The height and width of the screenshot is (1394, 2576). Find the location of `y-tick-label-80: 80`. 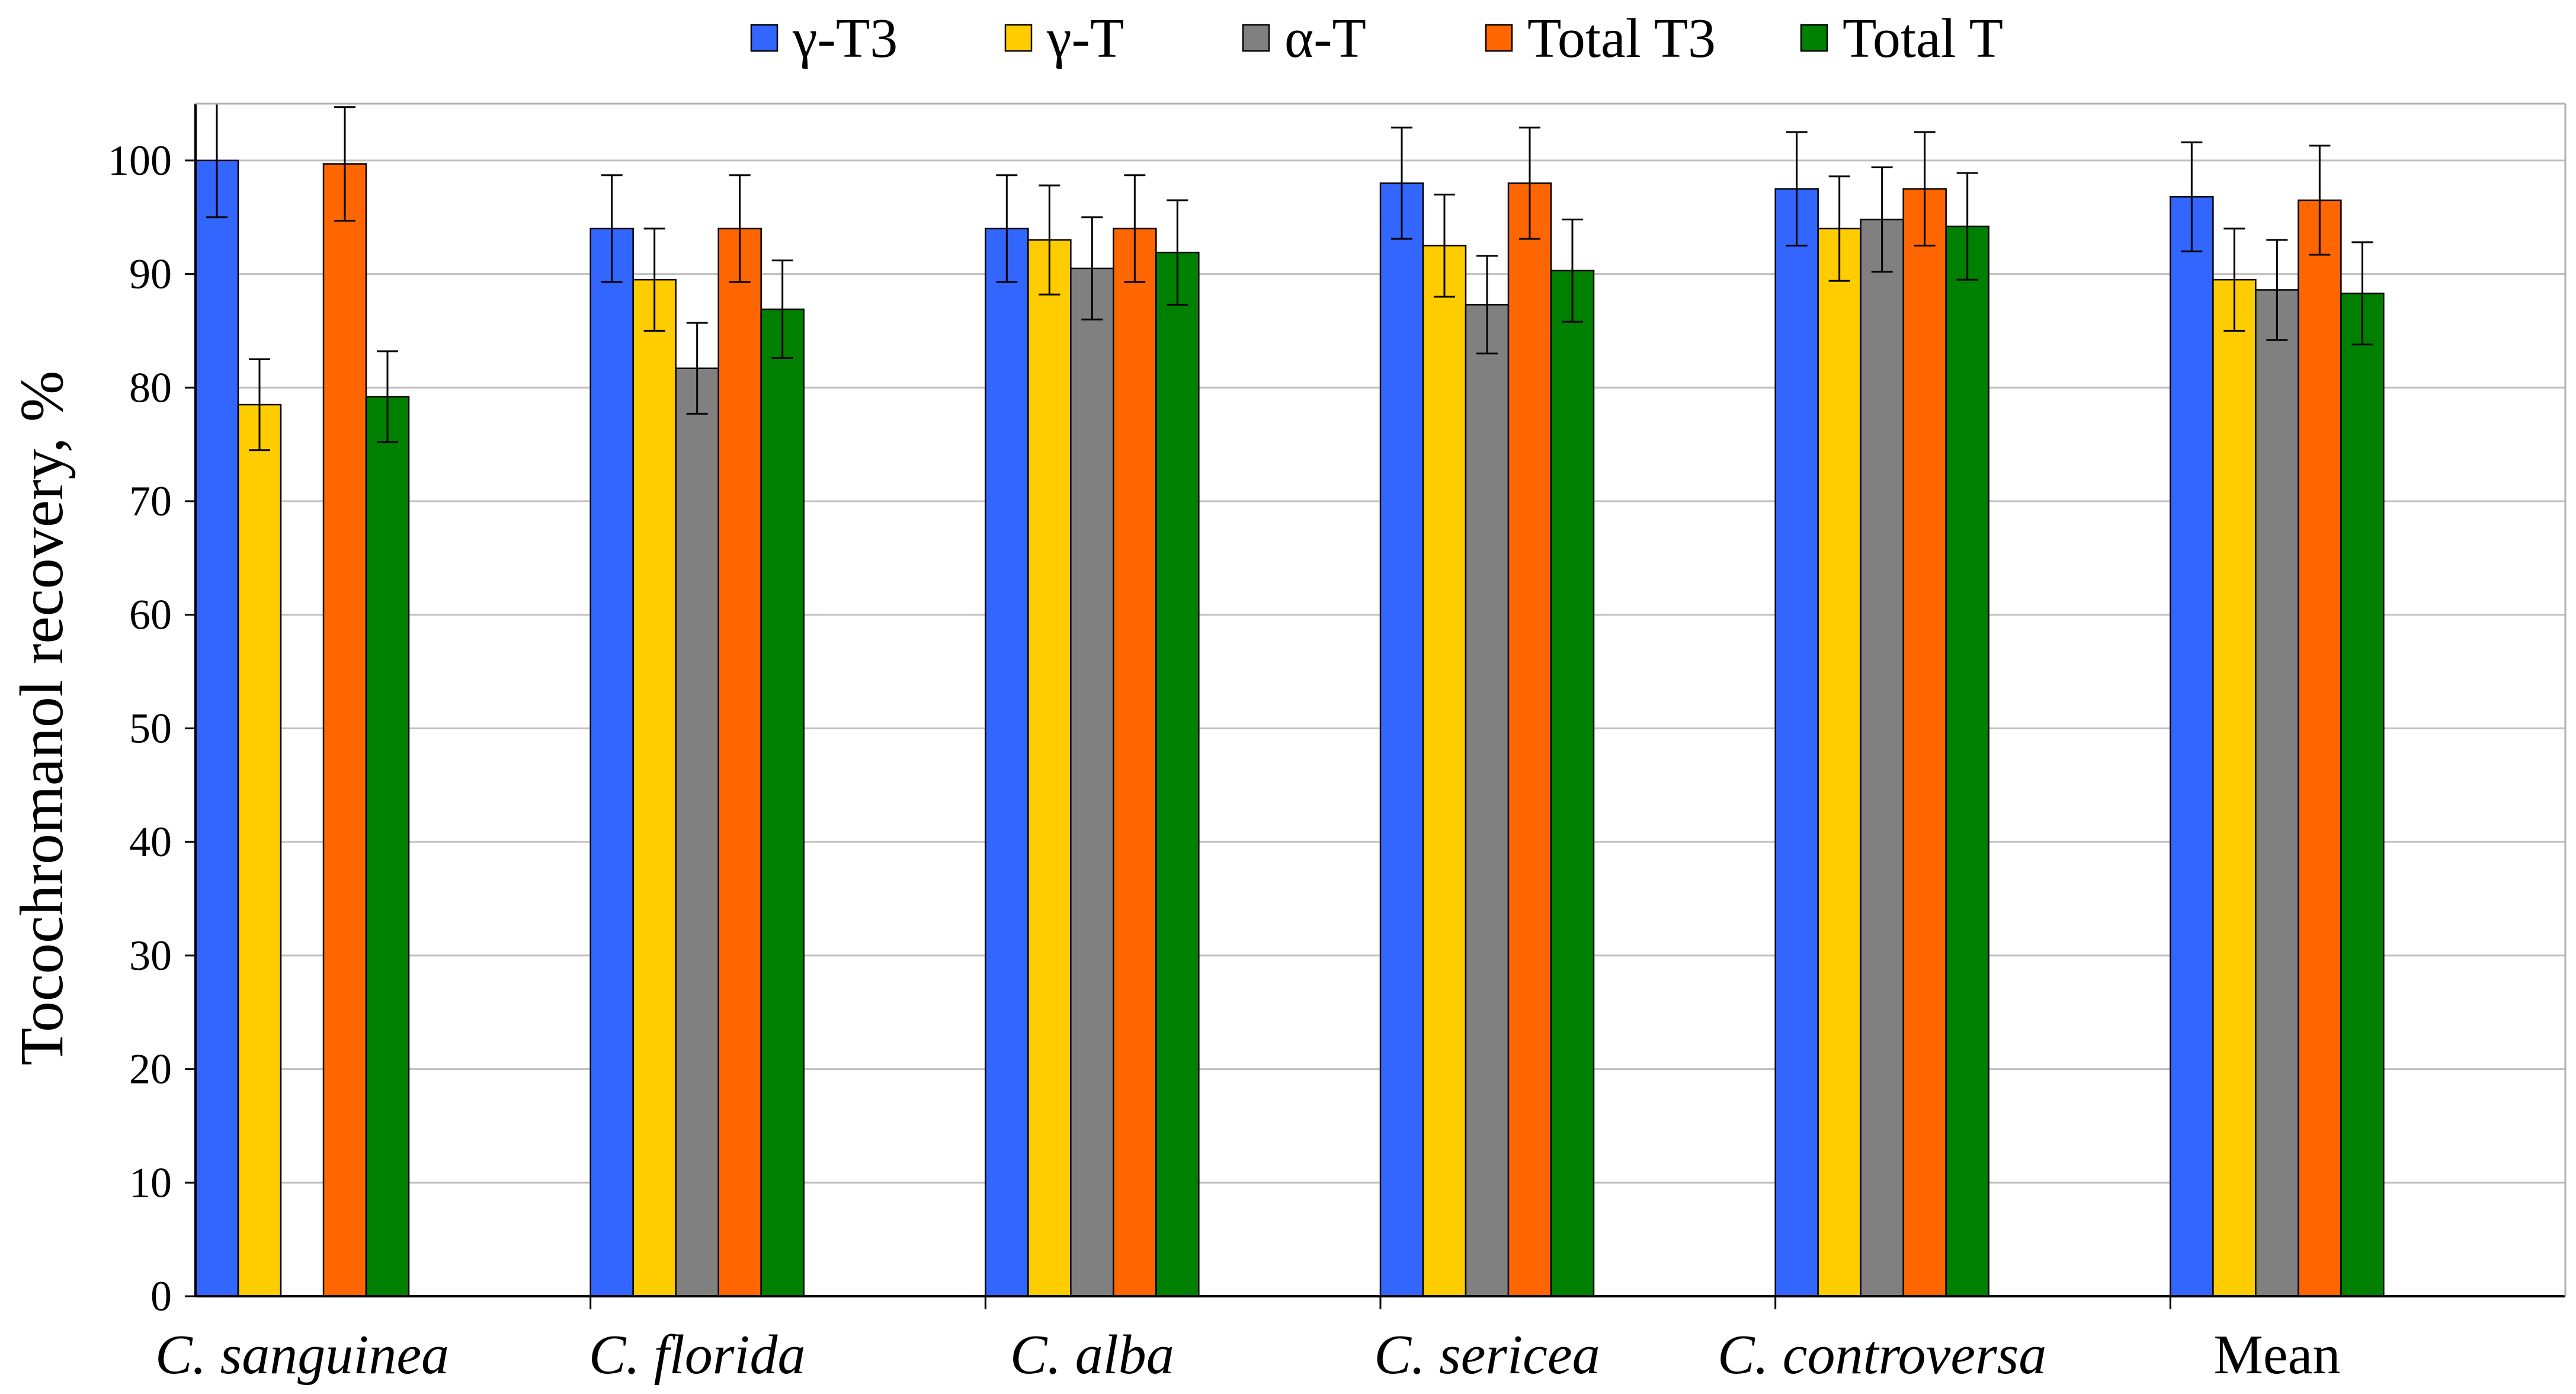

y-tick-label-80: 80 is located at coordinates (150, 388).